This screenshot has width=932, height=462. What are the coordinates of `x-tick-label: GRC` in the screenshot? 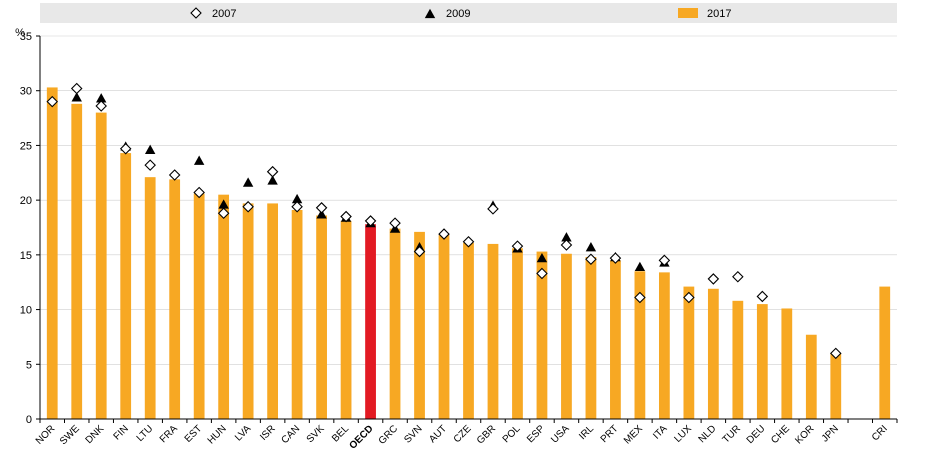 It's located at (389, 435).